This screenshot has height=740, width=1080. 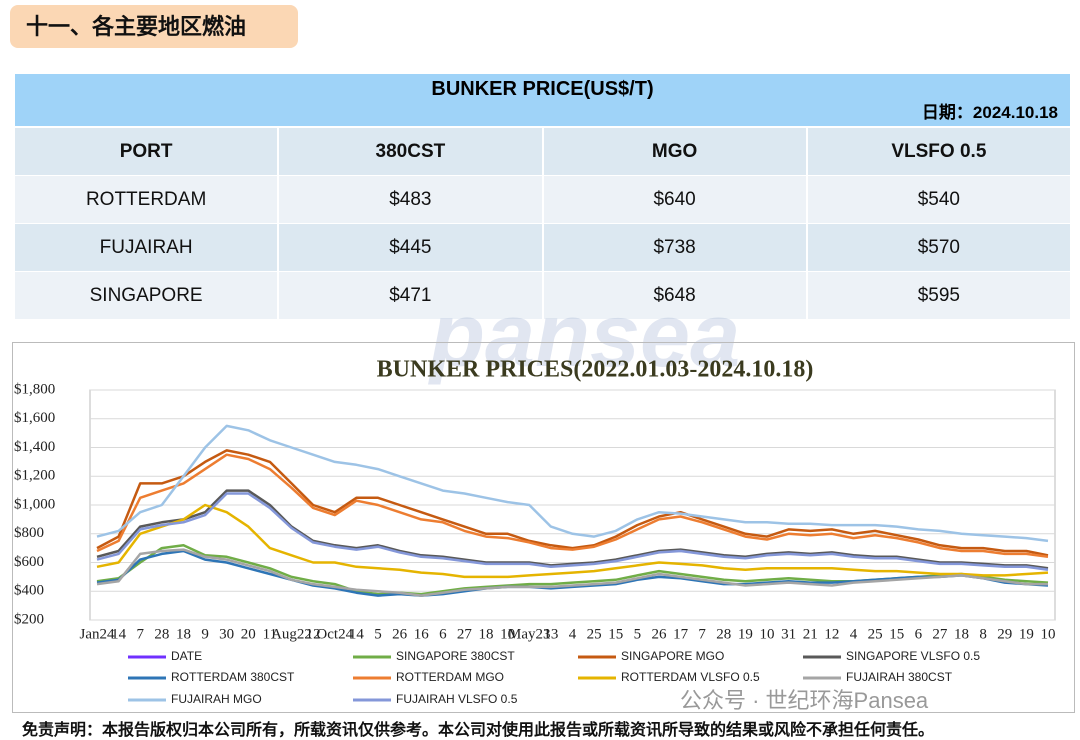 What do you see at coordinates (29, 533) in the screenshot?
I see `y-tick-label: $800` at bounding box center [29, 533].